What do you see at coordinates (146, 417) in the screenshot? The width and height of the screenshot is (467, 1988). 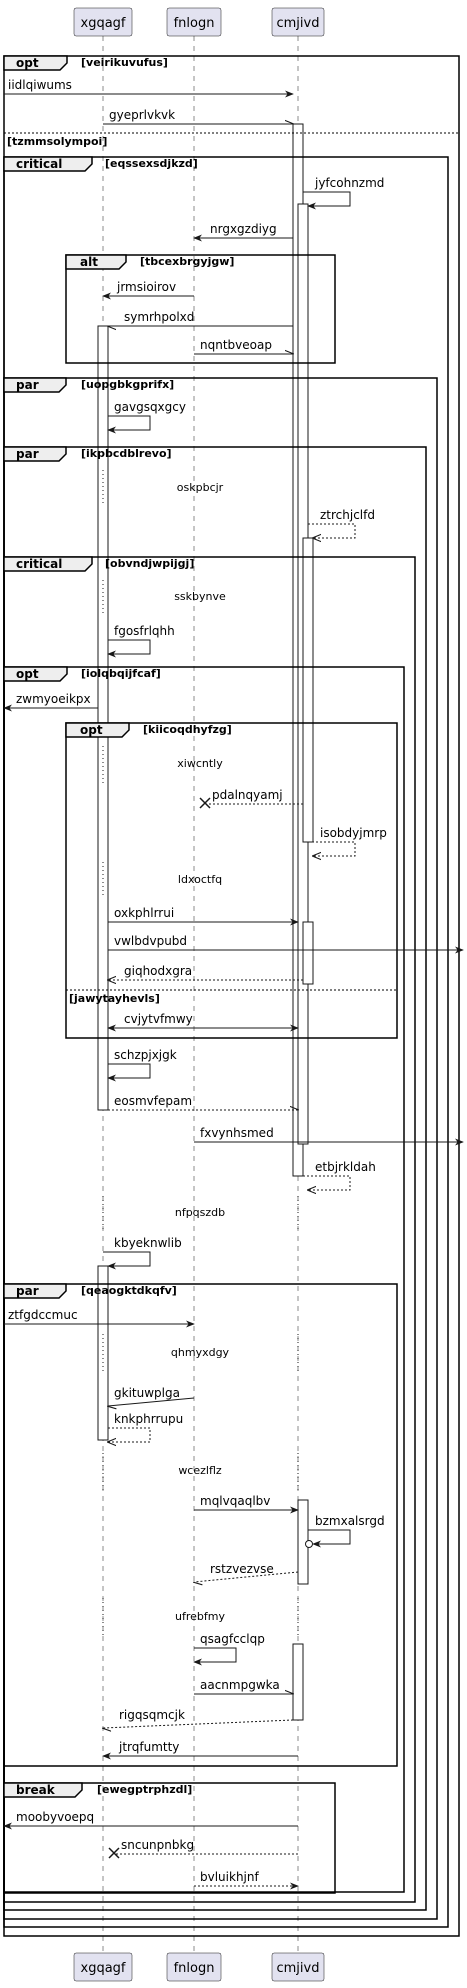 I see `message-gavgsqxgcy: gavgsqxgcy` at bounding box center [146, 417].